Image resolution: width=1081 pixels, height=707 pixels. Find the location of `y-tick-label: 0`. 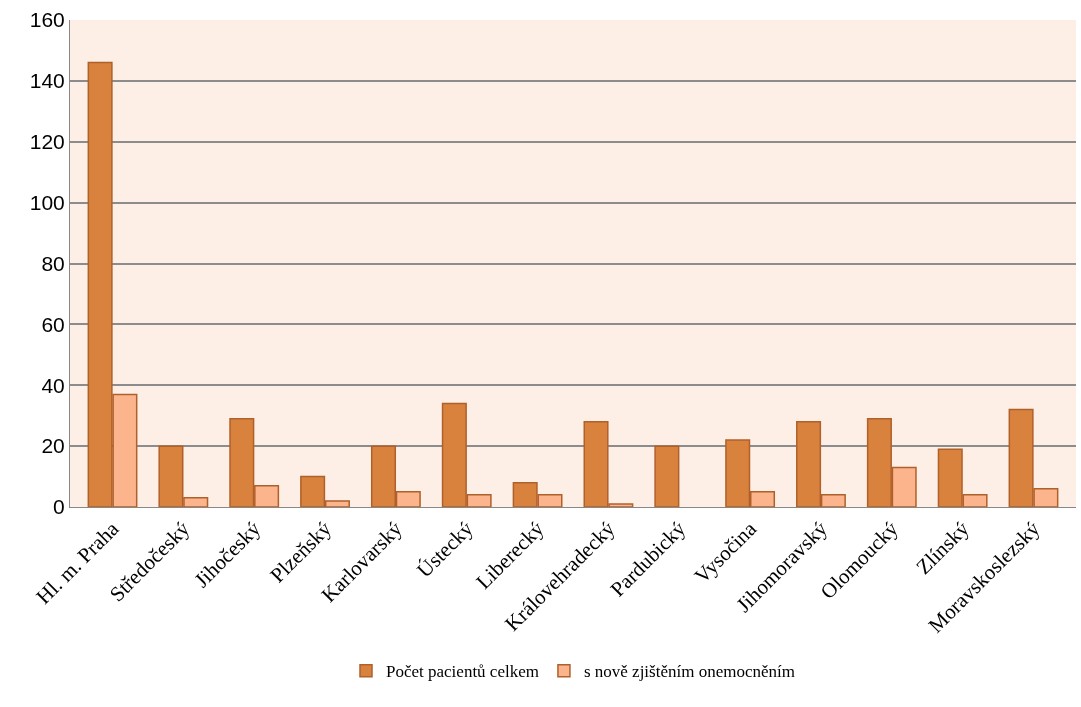

y-tick-label: 0 is located at coordinates (59, 507).